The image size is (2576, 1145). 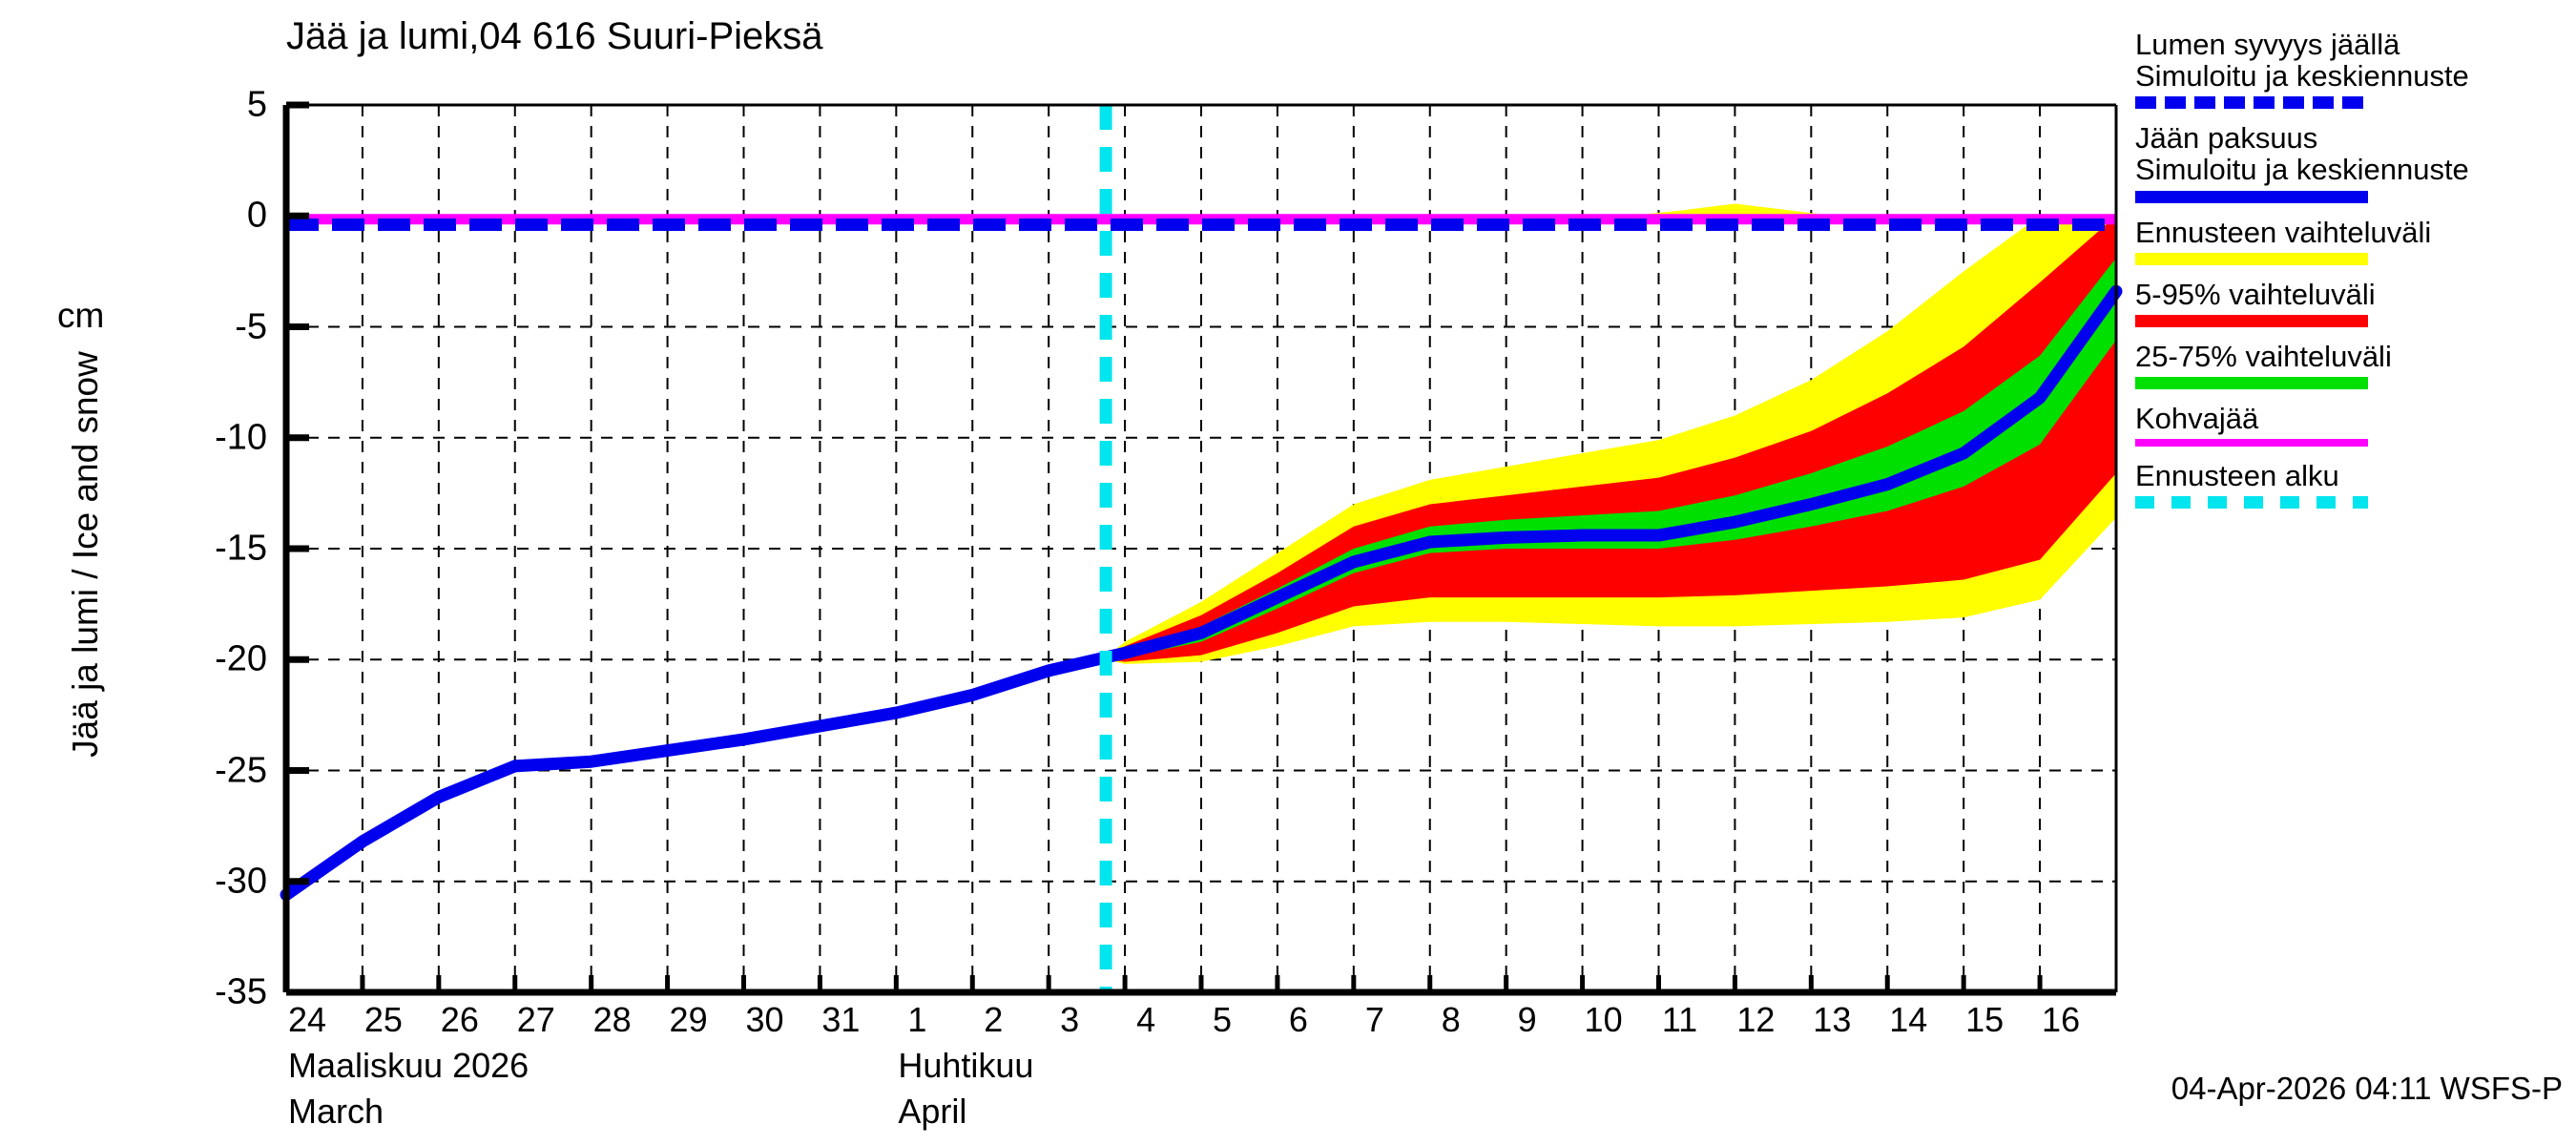 What do you see at coordinates (1222, 1019) in the screenshot?
I see `x-tick-label: 5` at bounding box center [1222, 1019].